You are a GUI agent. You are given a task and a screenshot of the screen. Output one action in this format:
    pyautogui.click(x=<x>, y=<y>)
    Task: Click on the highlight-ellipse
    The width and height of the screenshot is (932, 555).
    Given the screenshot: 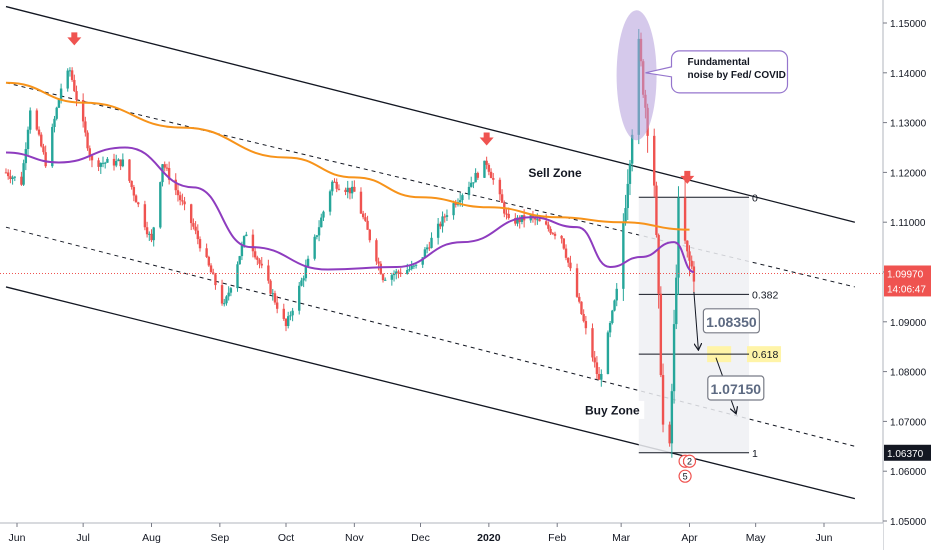 What is the action you would take?
    pyautogui.click(x=636, y=75)
    